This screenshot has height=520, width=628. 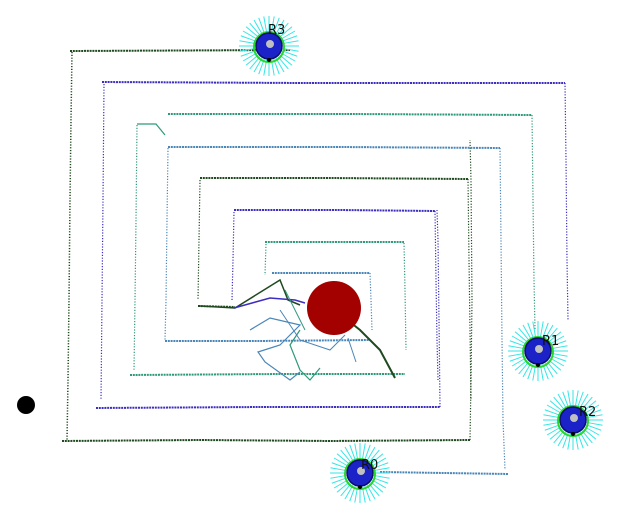 What do you see at coordinates (334, 308) in the screenshot?
I see `target-goal` at bounding box center [334, 308].